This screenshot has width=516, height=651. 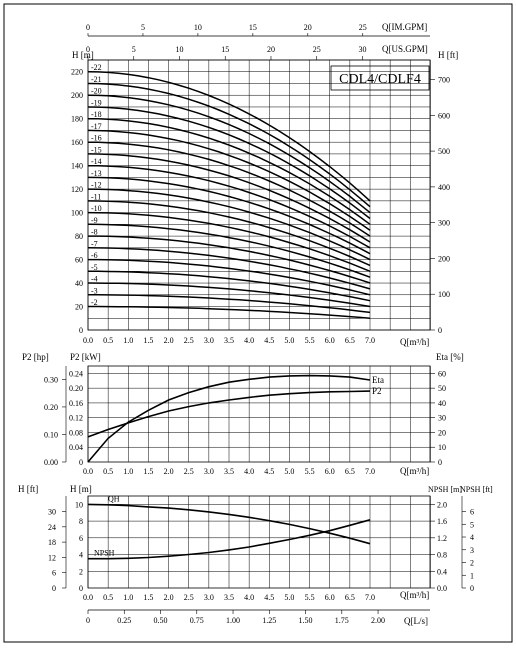 I want to click on p2-hp-tick-label: 0.00, so click(x=51, y=462).